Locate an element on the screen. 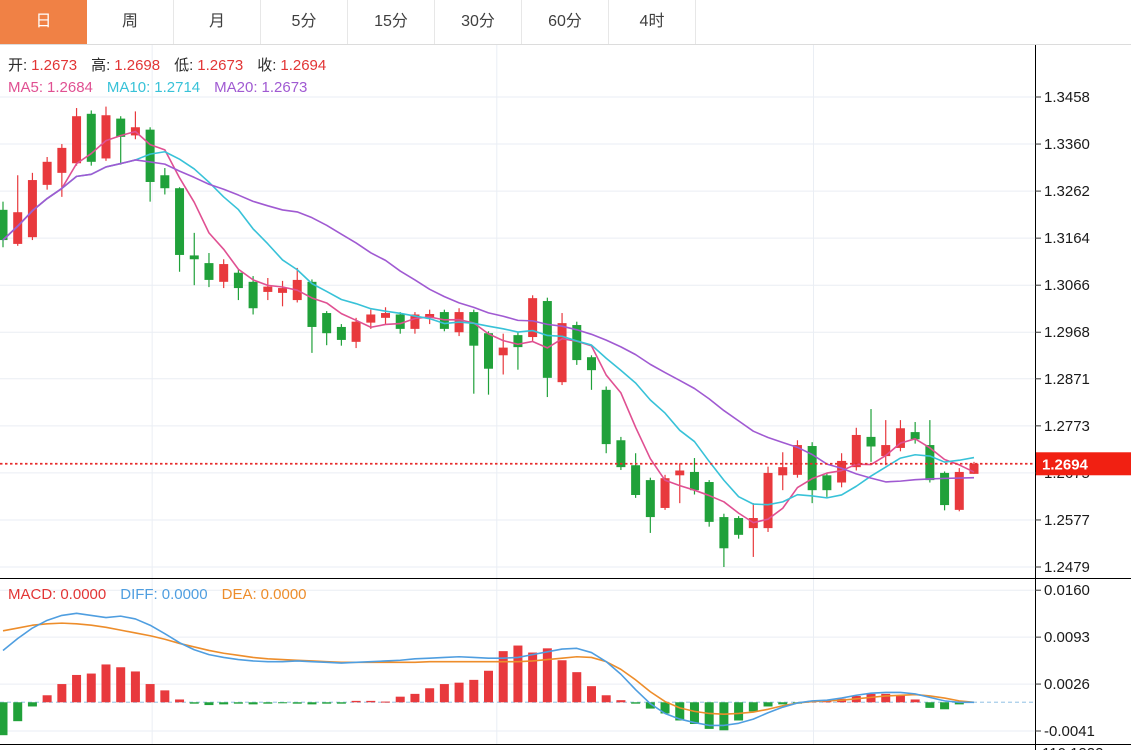  dea-value: 0.0000 is located at coordinates (283, 594).